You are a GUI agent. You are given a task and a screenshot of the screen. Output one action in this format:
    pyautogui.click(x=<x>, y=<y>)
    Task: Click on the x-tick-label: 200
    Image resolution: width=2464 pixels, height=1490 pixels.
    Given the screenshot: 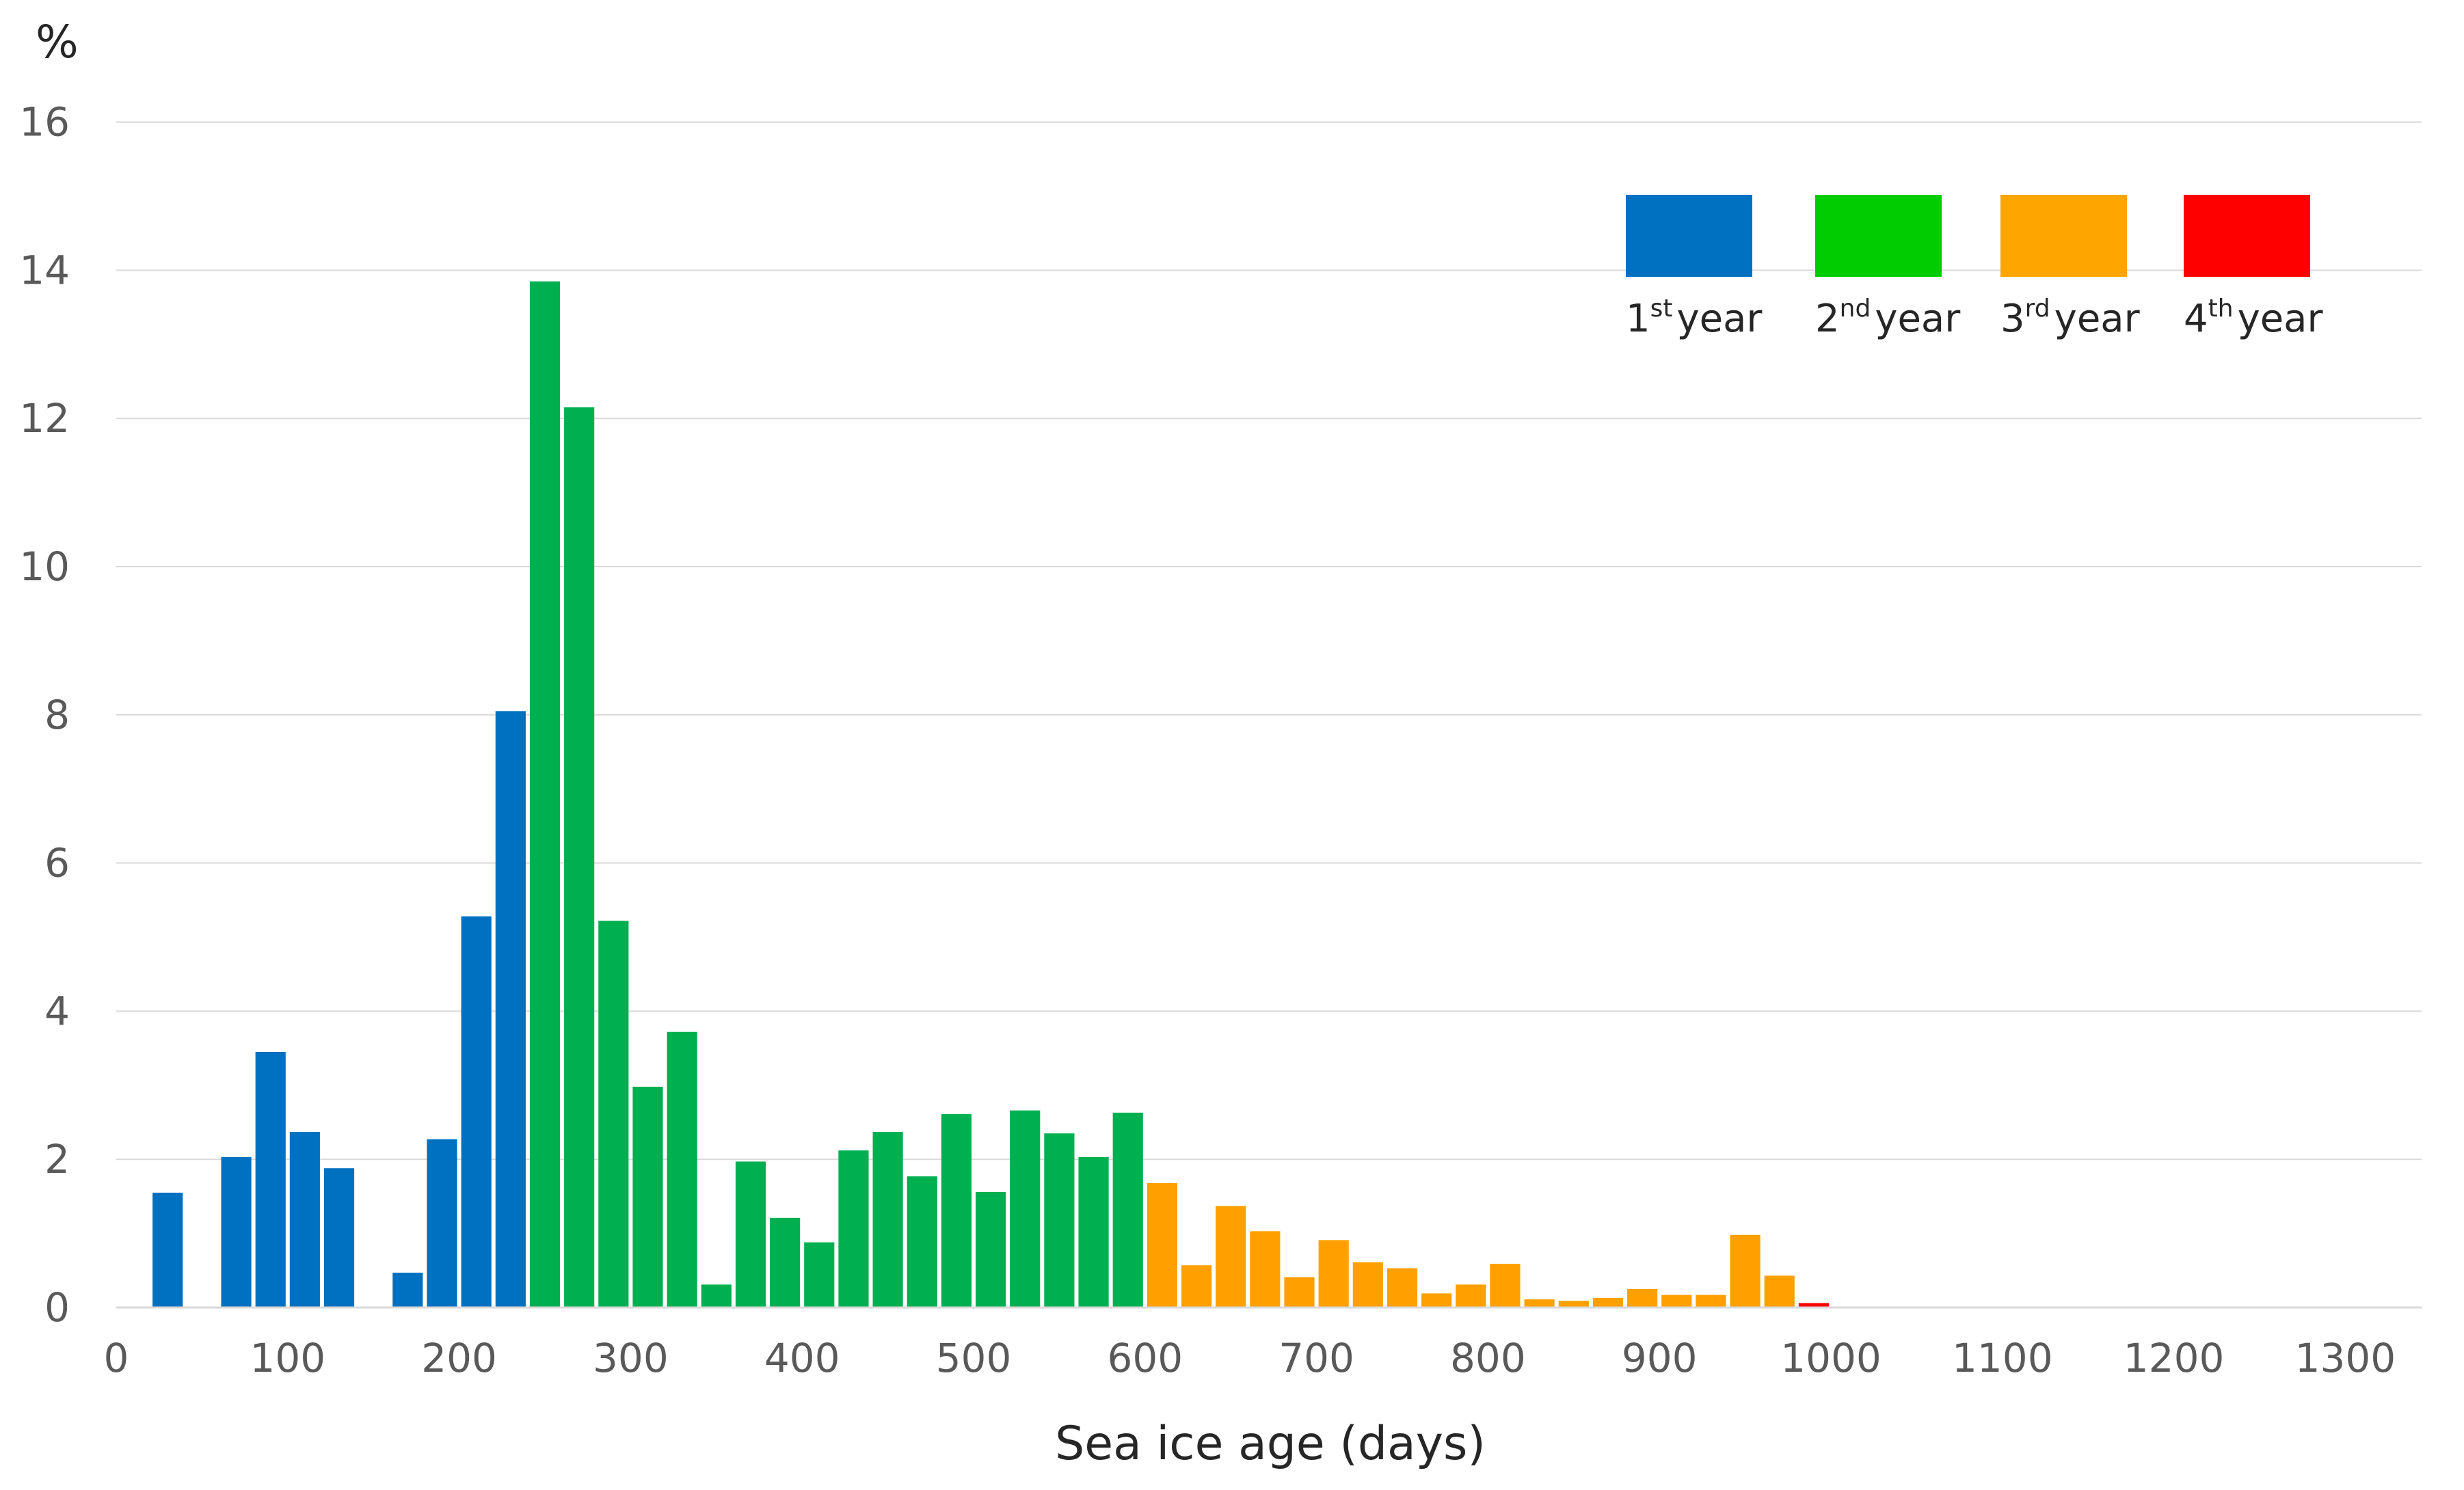 What is the action you would take?
    pyautogui.click(x=459, y=1358)
    